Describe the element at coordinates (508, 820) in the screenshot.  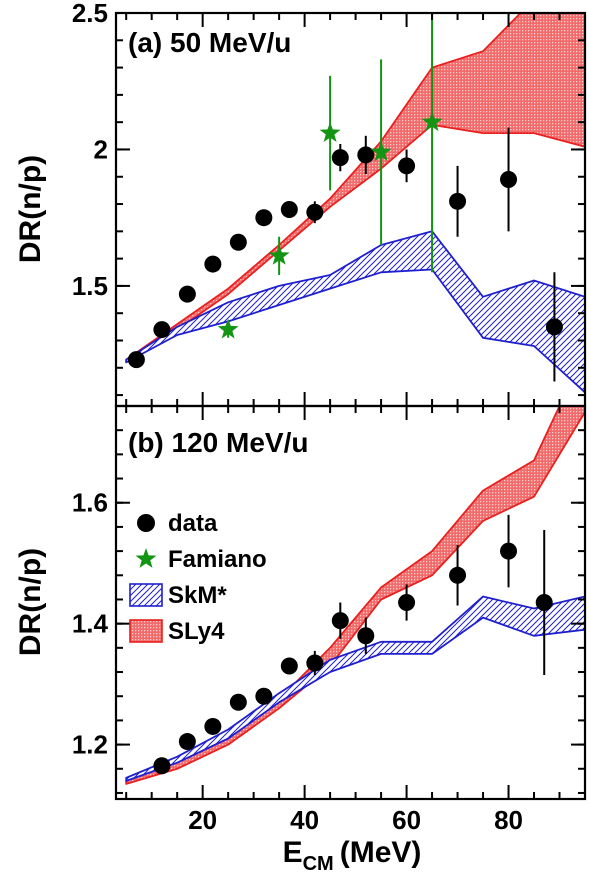
I see `panel-b-xtick-label: 80` at that location.